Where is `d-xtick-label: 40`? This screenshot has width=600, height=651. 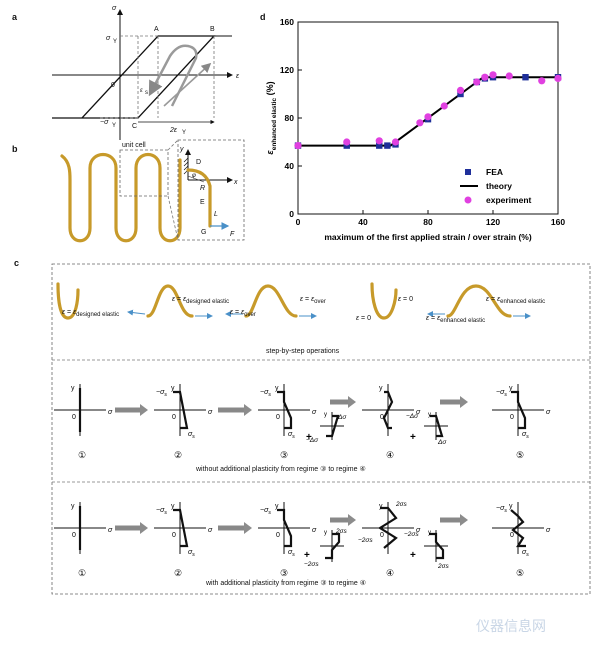
d-xtick-label: 40 is located at coordinates (363, 222).